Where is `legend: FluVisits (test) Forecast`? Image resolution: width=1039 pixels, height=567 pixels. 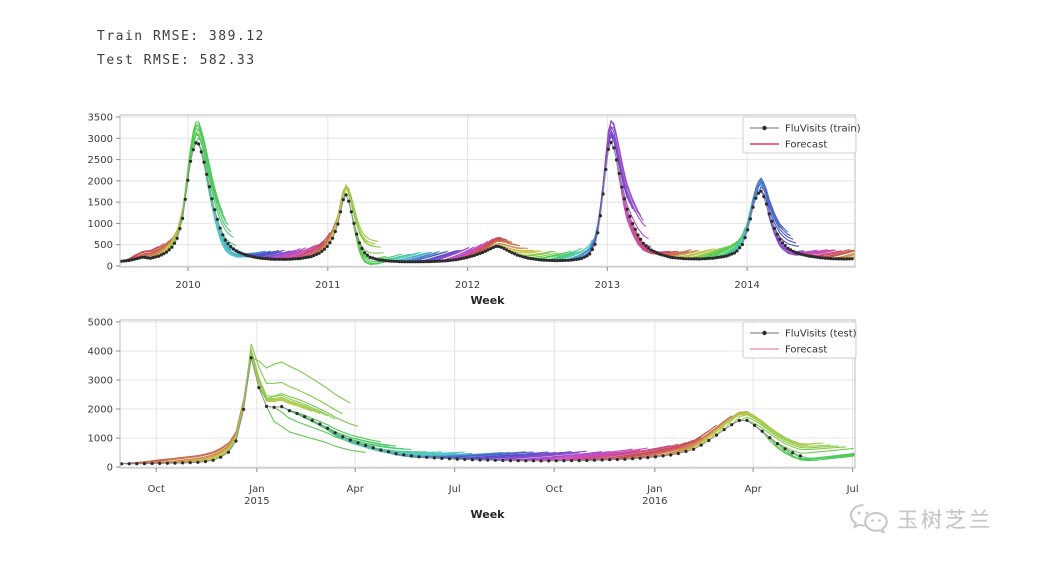 legend: FluVisits (test) Forecast is located at coordinates (799, 340).